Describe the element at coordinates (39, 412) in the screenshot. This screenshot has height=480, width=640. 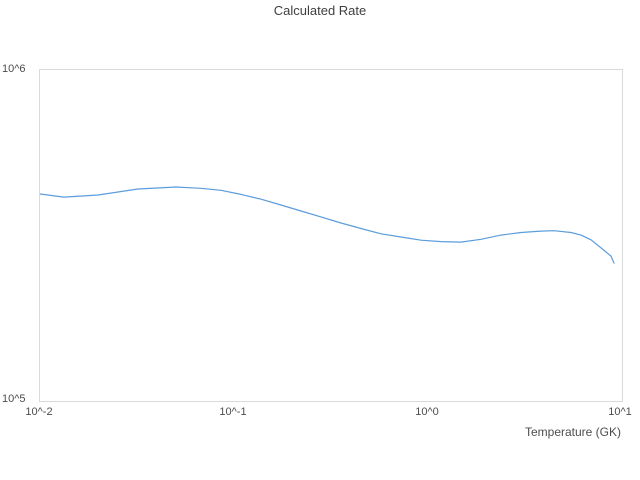
I see `x-tick-label-1e-2: 10^-2` at that location.